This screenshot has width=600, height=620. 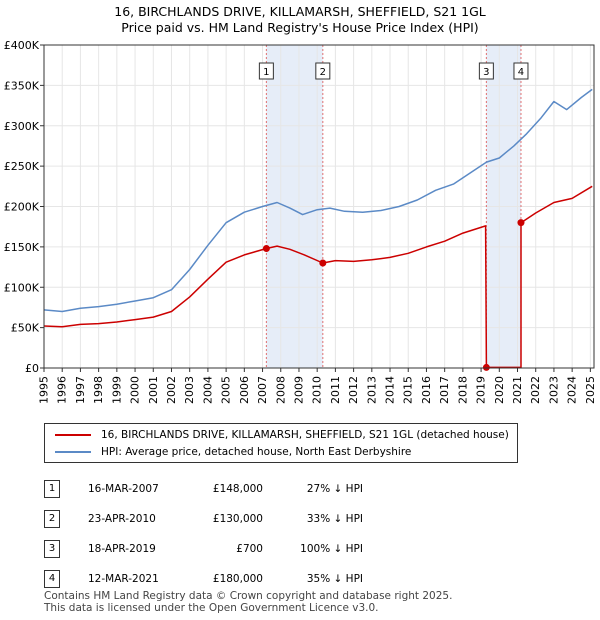 What do you see at coordinates (334, 579) in the screenshot?
I see `sale-hpi-diff: 35% ↓ HPI` at bounding box center [334, 579].